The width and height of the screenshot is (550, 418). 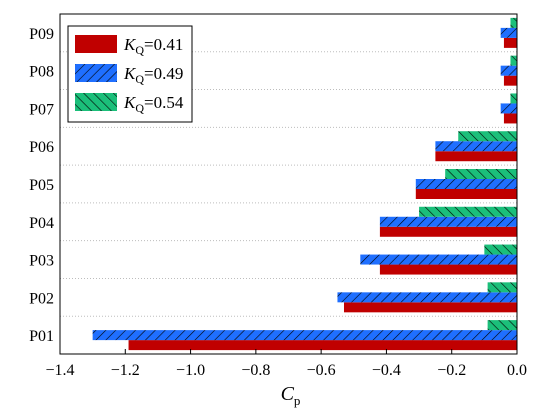 I want to click on y-category-label: P06, so click(x=41, y=147).